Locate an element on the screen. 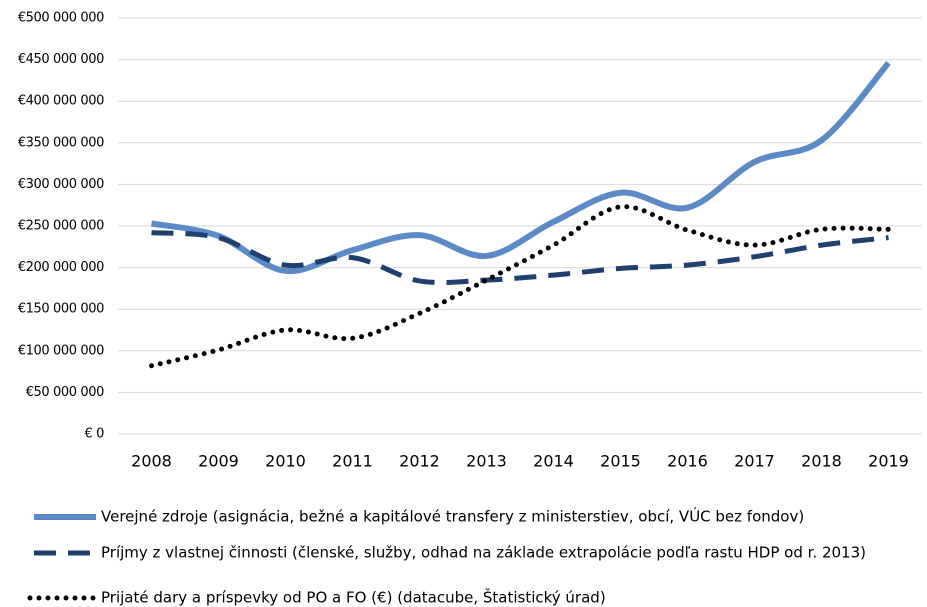 This screenshot has width=927, height=607. y-tick-label: €200 000 000 is located at coordinates (61, 267).